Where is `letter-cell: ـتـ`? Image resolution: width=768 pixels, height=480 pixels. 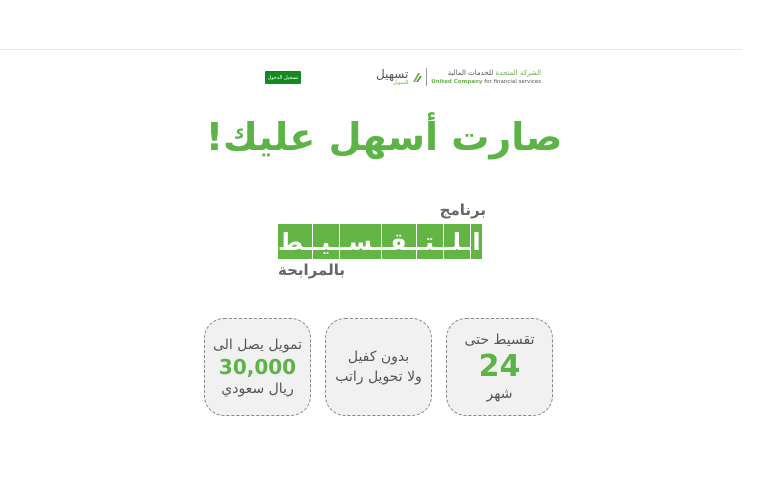
letter-cell: ـتـ is located at coordinates (429, 241).